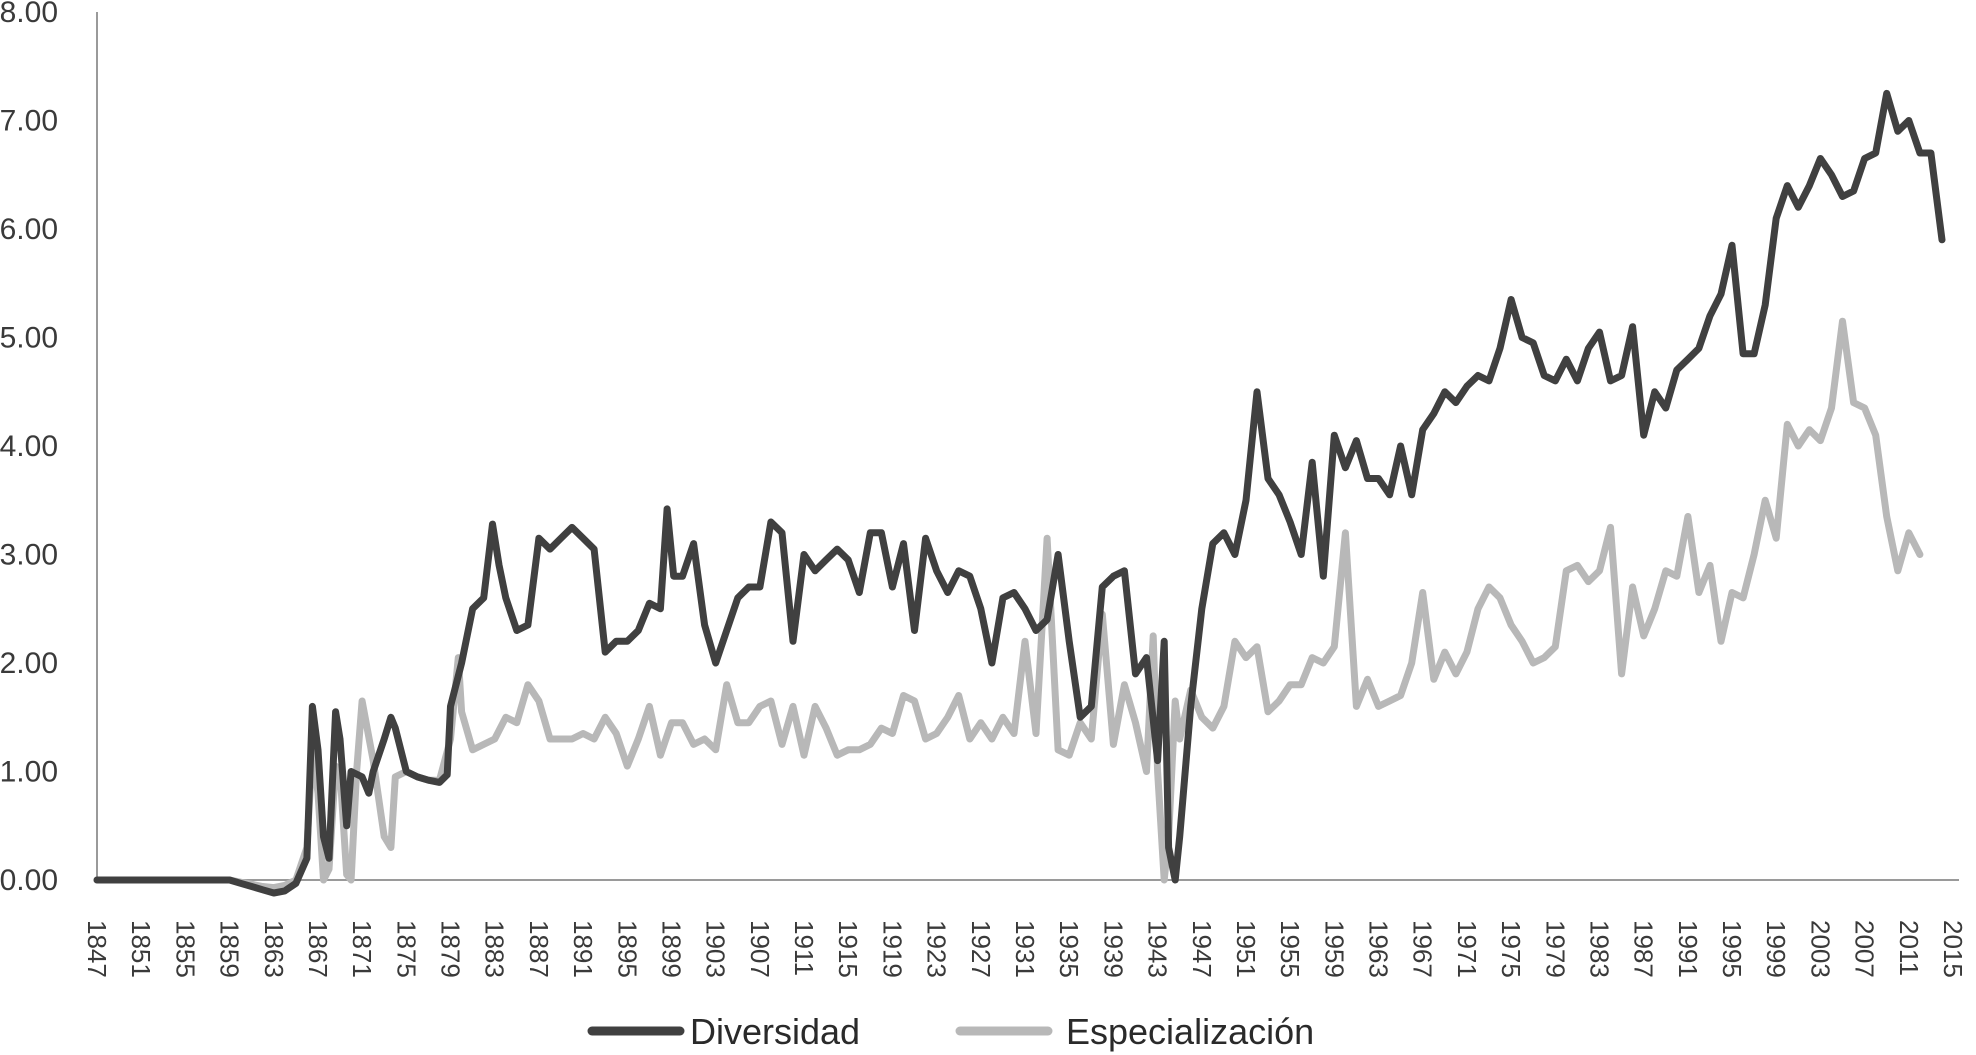  Describe the element at coordinates (775, 1031) in the screenshot. I see `legend-label: Diversidad` at that location.